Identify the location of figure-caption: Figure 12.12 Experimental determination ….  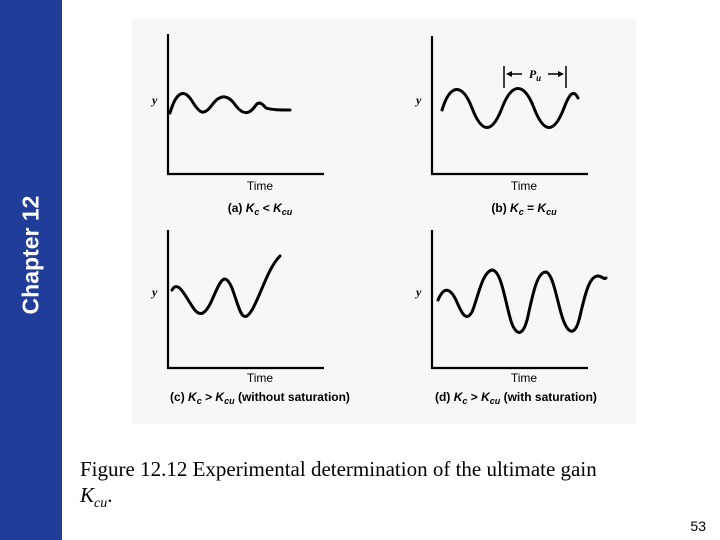
(390, 486).